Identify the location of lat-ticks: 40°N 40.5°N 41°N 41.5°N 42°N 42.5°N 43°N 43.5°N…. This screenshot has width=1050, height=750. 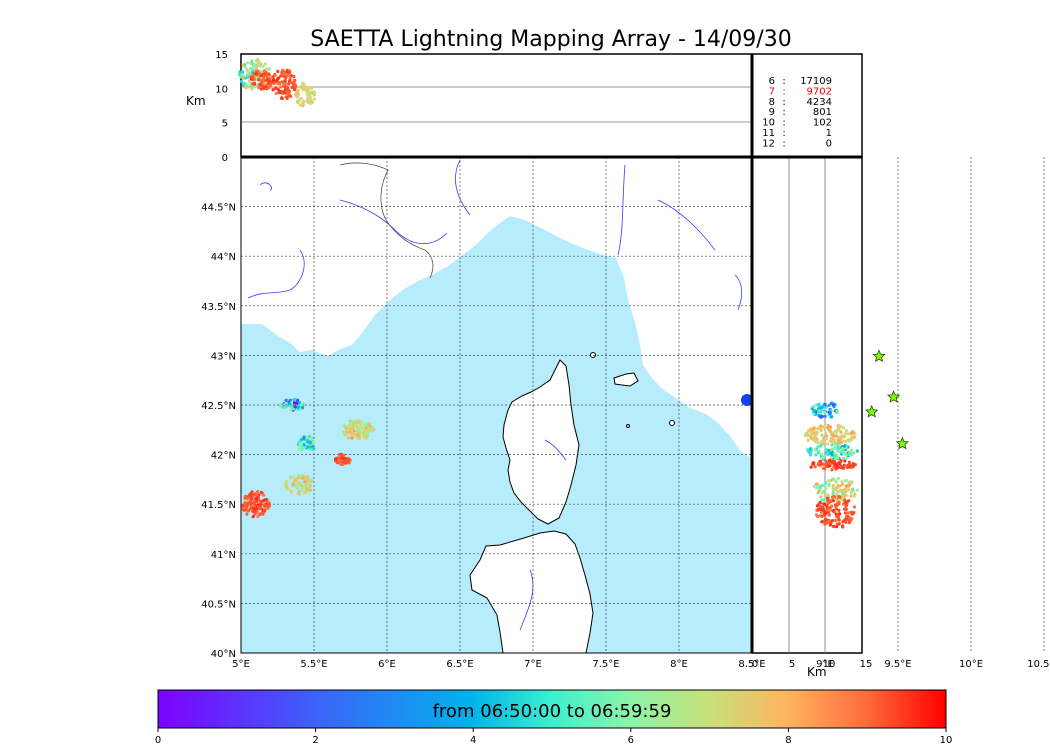
(218, 431).